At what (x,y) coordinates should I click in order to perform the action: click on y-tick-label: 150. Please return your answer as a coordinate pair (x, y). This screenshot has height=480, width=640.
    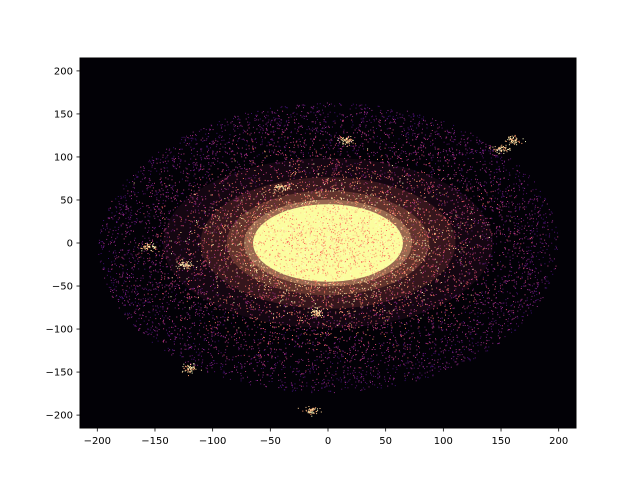
    Looking at the image, I should click on (63, 114).